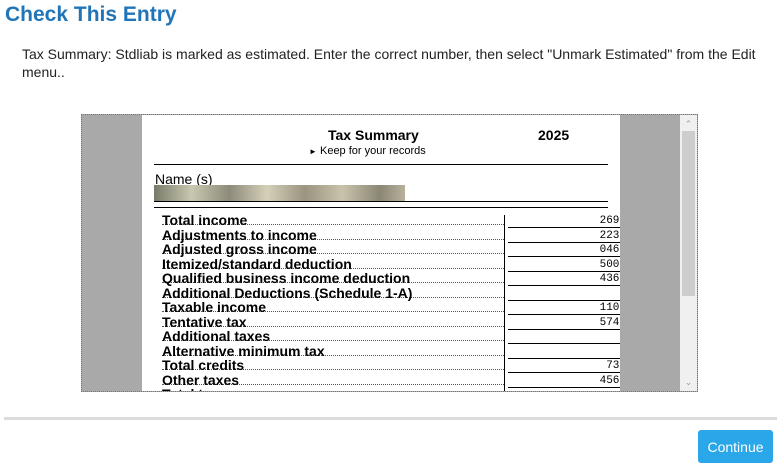 The image size is (777, 469). I want to click on triangle-icon: ►, so click(313, 151).